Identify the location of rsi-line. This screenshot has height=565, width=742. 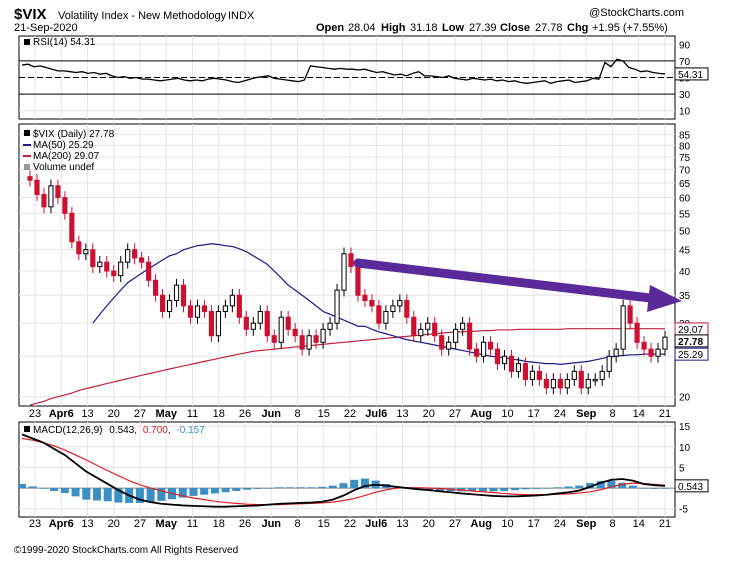
(343, 71).